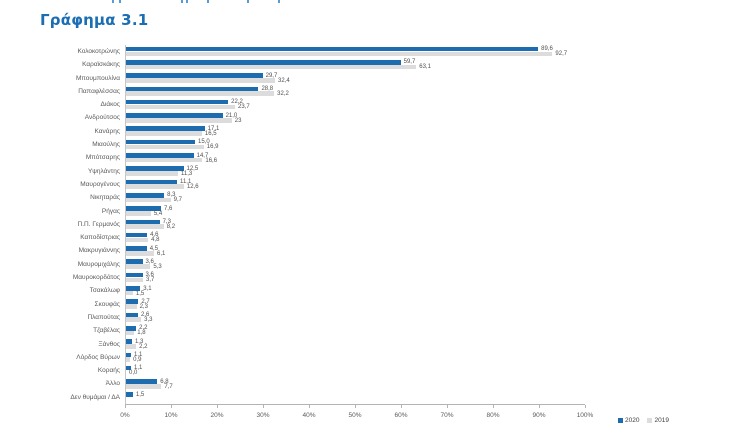  Describe the element at coordinates (96, 278) in the screenshot. I see `category-label: Μαυροκορδάτος` at that location.